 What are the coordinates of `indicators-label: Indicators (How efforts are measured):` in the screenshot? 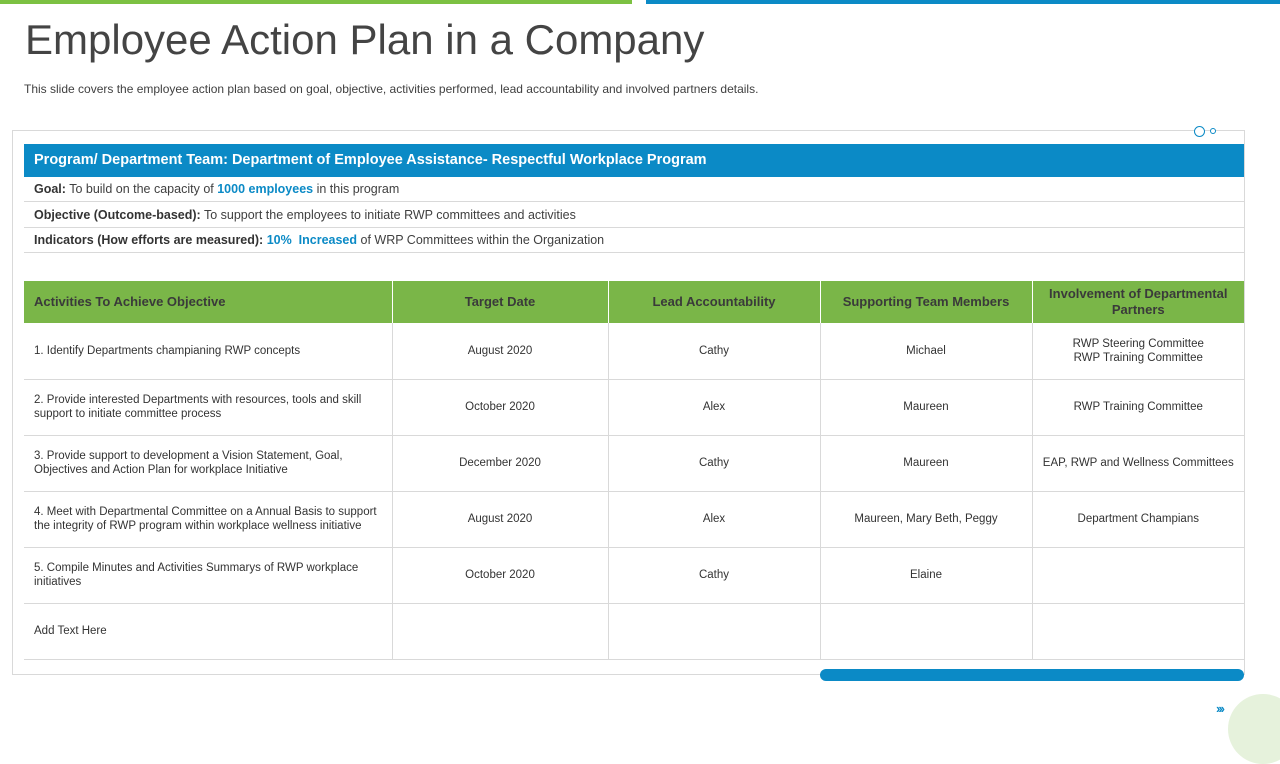 It's located at (149, 240).